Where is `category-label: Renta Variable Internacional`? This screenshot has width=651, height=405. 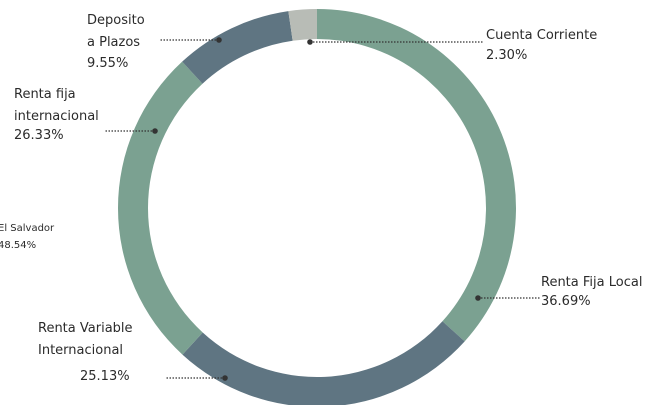 category-label: Renta Variable Internacional is located at coordinates (85, 339).